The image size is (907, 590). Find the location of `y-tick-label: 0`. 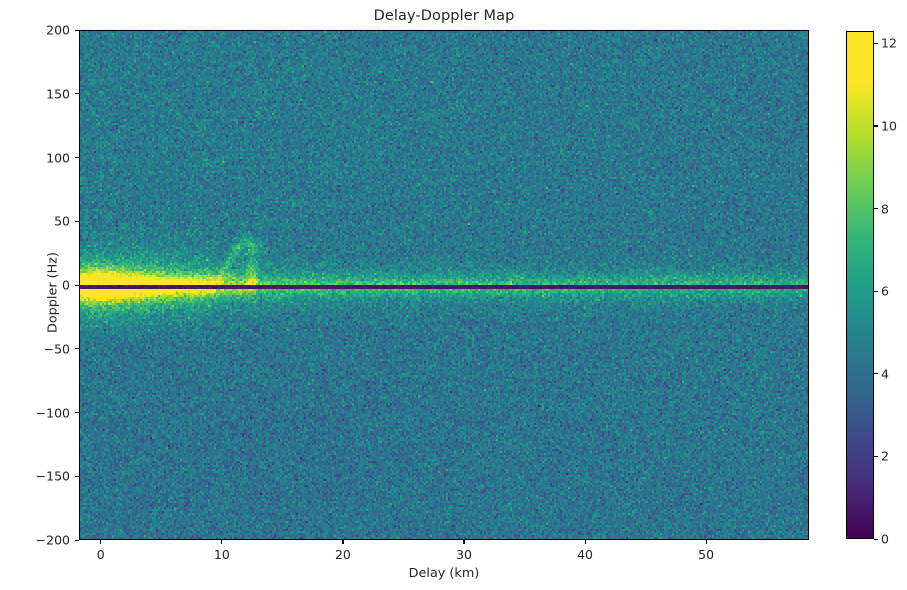

y-tick-label: 0 is located at coordinates (66, 285).